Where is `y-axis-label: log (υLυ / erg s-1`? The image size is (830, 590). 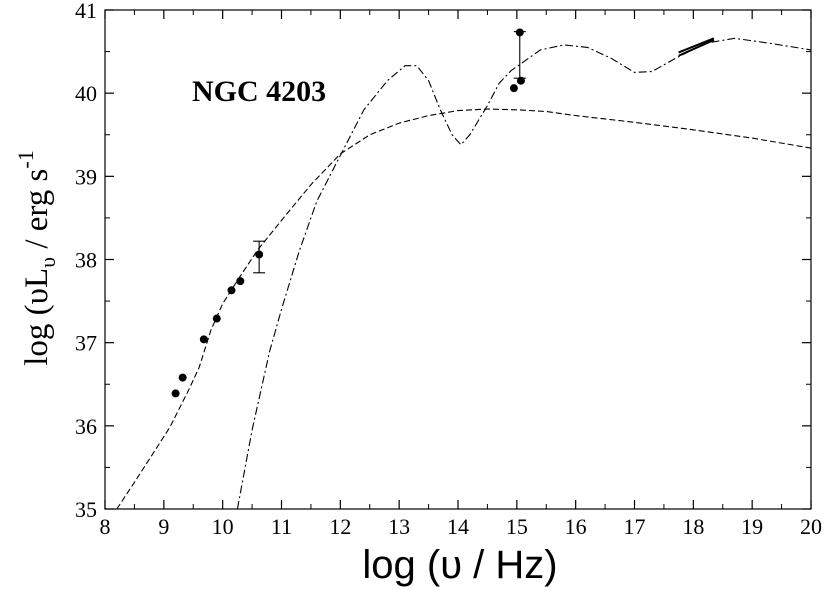 y-axis-label: log (υLυ / erg s-1 is located at coordinates (36, 257).